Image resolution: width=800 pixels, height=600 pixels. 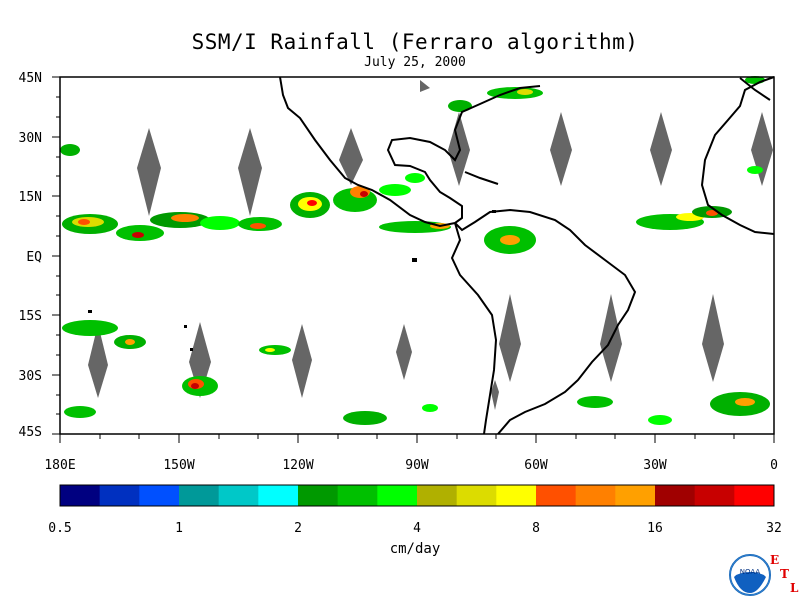 I want to click on lon-label: 150W, so click(x=178, y=465).